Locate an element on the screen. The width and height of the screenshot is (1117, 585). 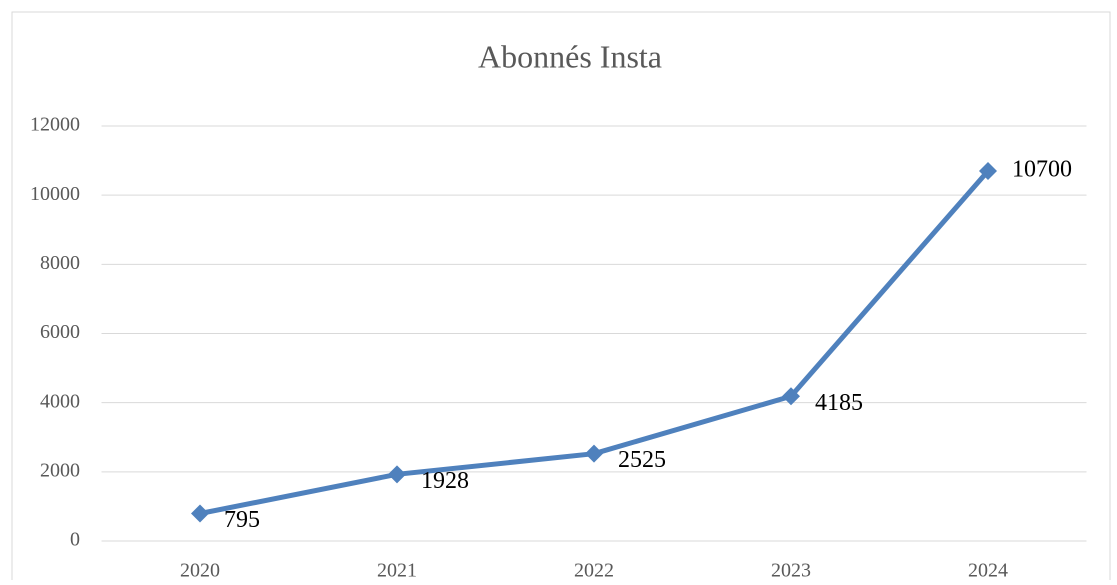
y-tick-label: 10000 is located at coordinates (55, 194).